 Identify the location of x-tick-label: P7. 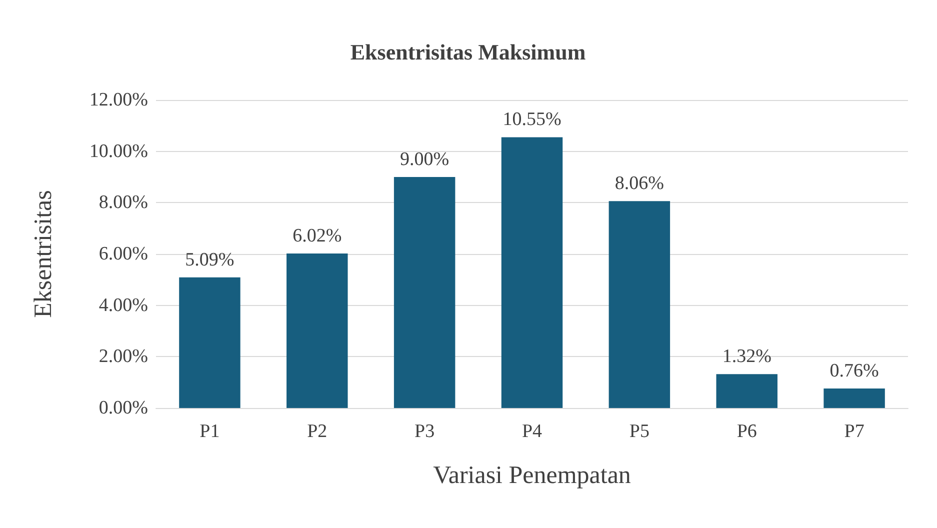
(854, 431).